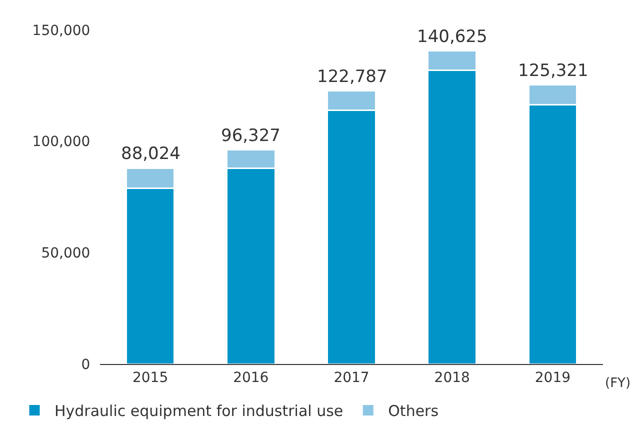  Describe the element at coordinates (251, 378) in the screenshot. I see `x-tick-label: 2016` at that location.